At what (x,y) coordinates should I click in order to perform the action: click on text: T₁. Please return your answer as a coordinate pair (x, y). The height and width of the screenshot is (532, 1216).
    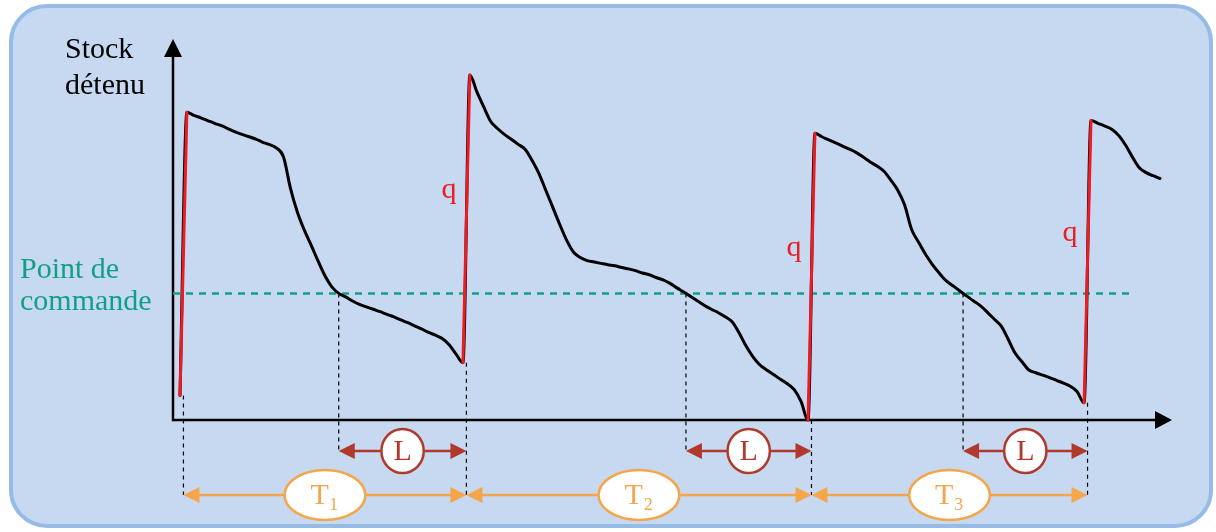
    Looking at the image, I should click on (325, 493).